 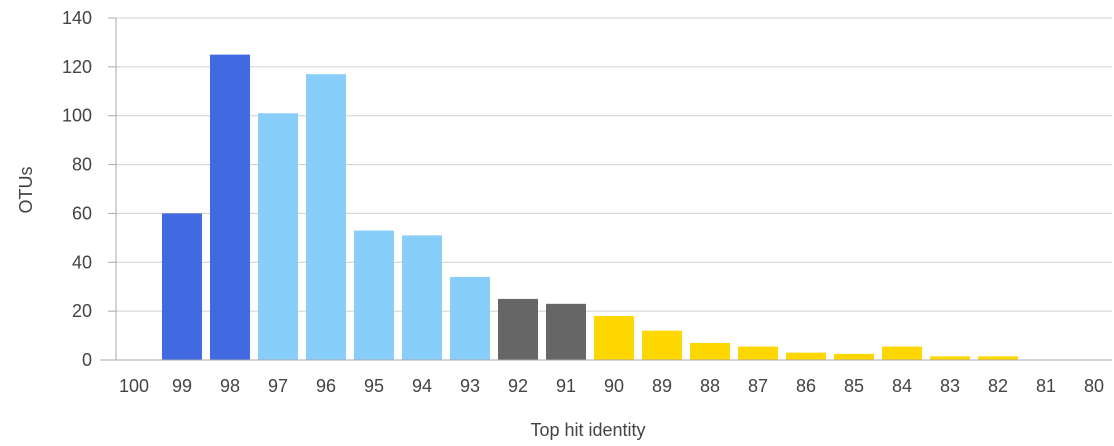 I want to click on x-tick-label: 95, so click(x=374, y=386).